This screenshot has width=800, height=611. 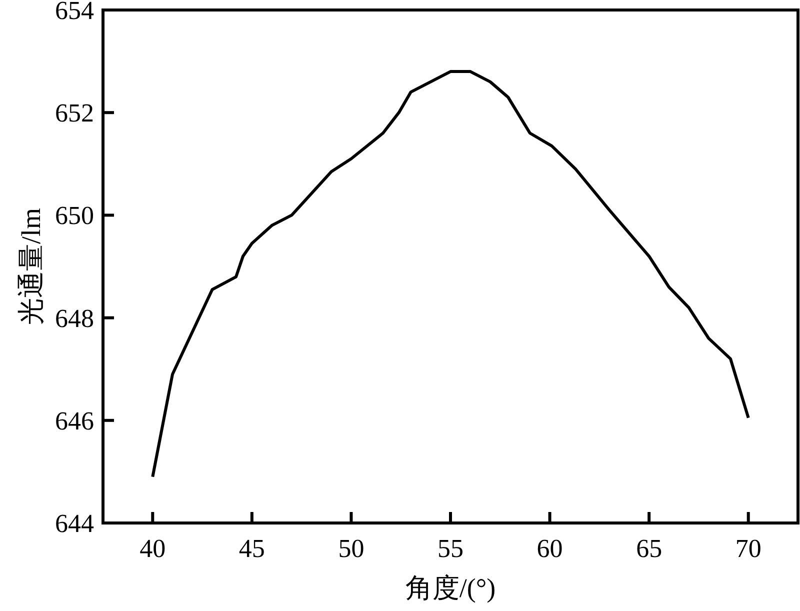 I want to click on x-tick-label: 45, so click(x=251, y=548).